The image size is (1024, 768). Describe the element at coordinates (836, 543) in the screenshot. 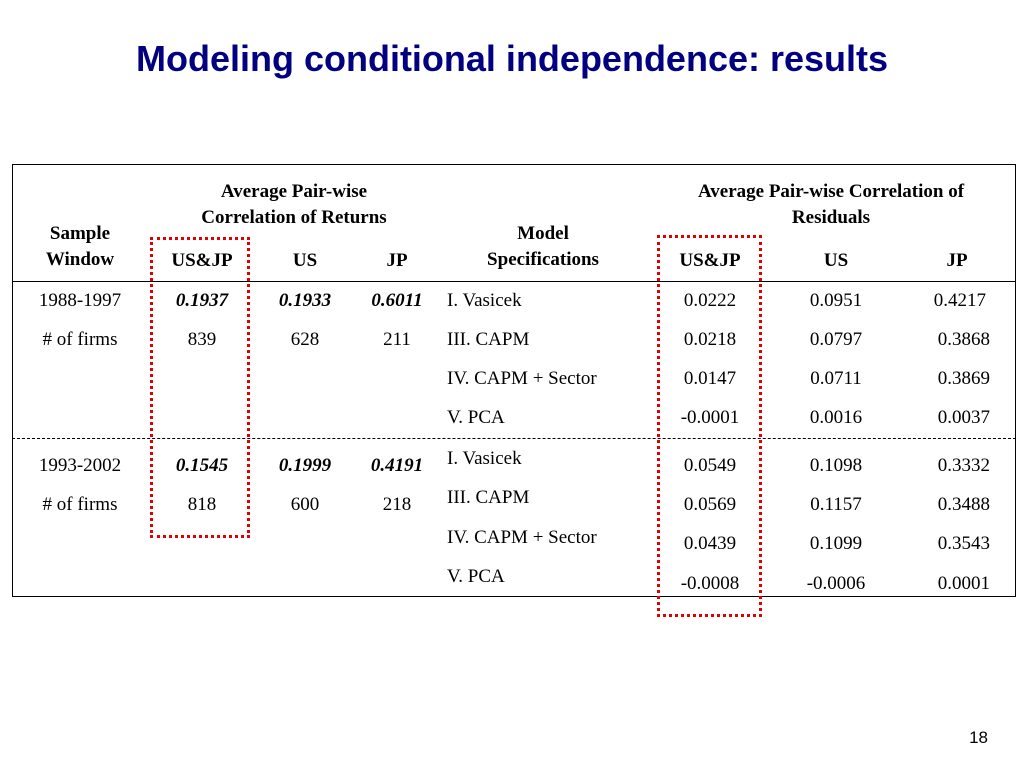

I see `block2-res-us-3: 0.1099` at that location.